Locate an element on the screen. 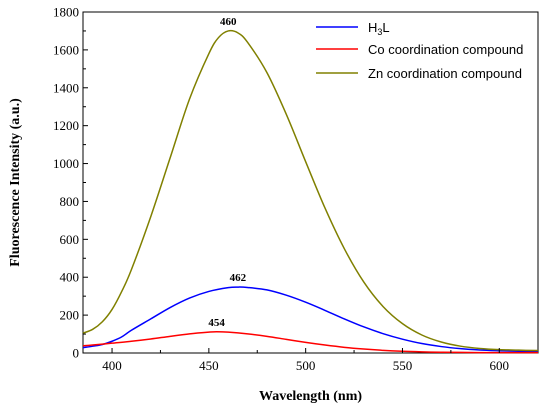  x-tick-label: 550 is located at coordinates (403, 365).